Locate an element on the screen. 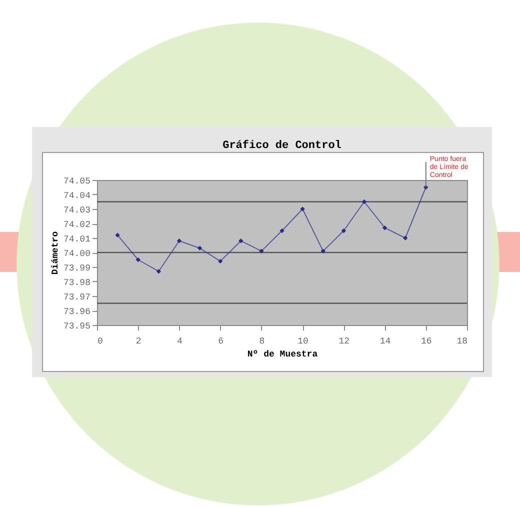 This screenshot has width=520, height=507. y-tick-label: 74.03 is located at coordinates (76, 211).